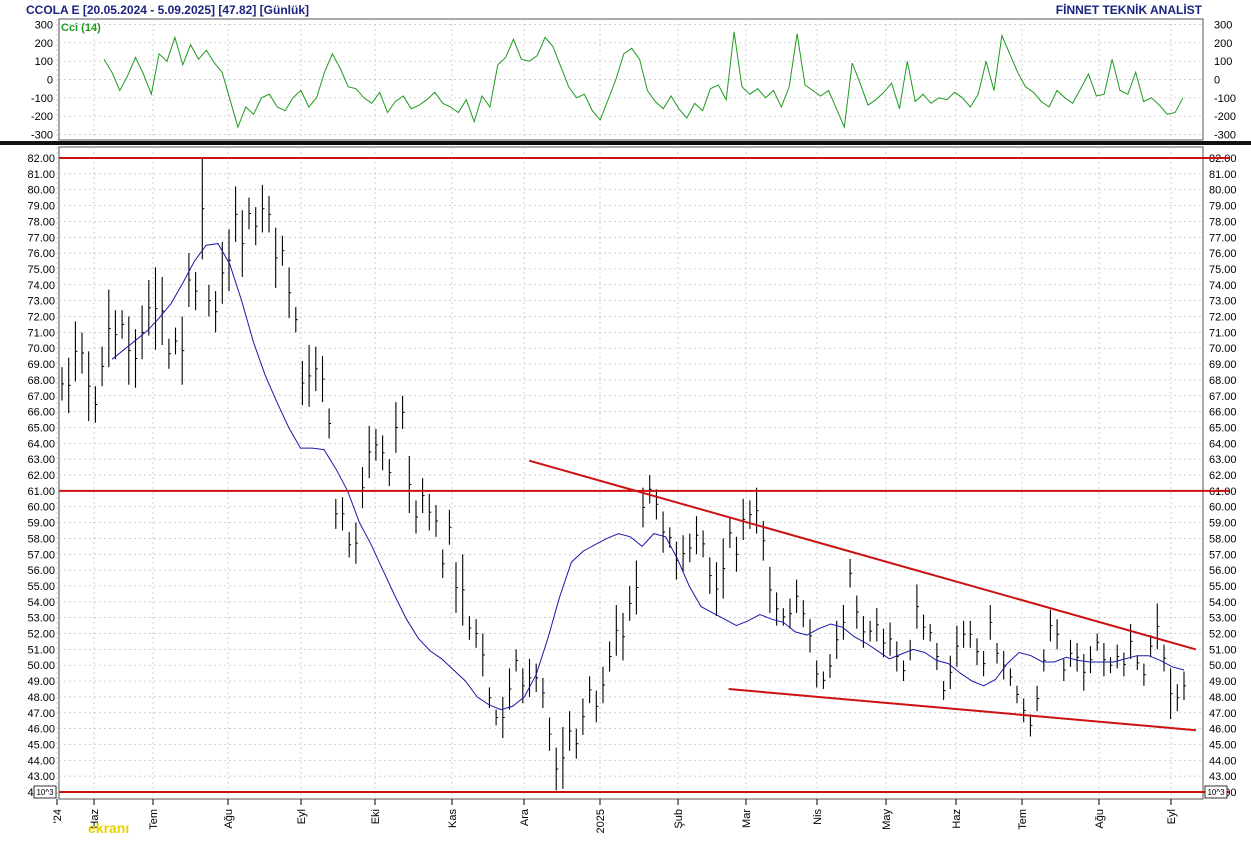  What do you see at coordinates (1223, 460) in the screenshot?
I see `price-tick-right: 63.00` at bounding box center [1223, 460].